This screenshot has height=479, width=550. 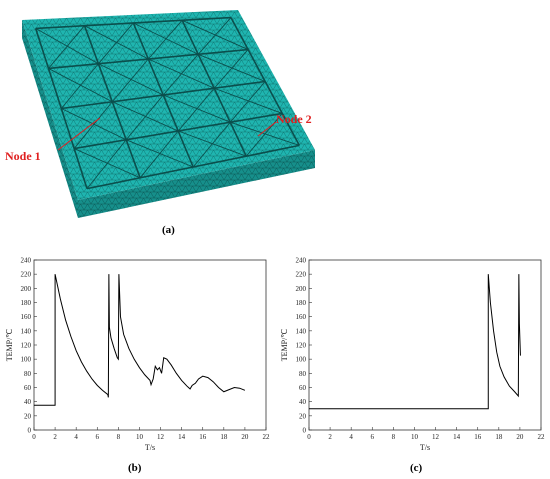 I want to click on node2-leader, so click(x=267, y=129).